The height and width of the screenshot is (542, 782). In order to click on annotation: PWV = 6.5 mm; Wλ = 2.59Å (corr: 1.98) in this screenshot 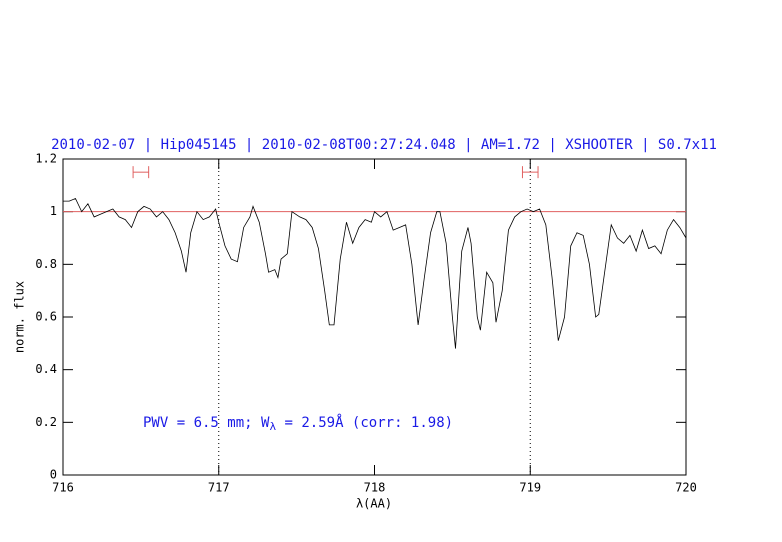, I will do `click(298, 423)`.